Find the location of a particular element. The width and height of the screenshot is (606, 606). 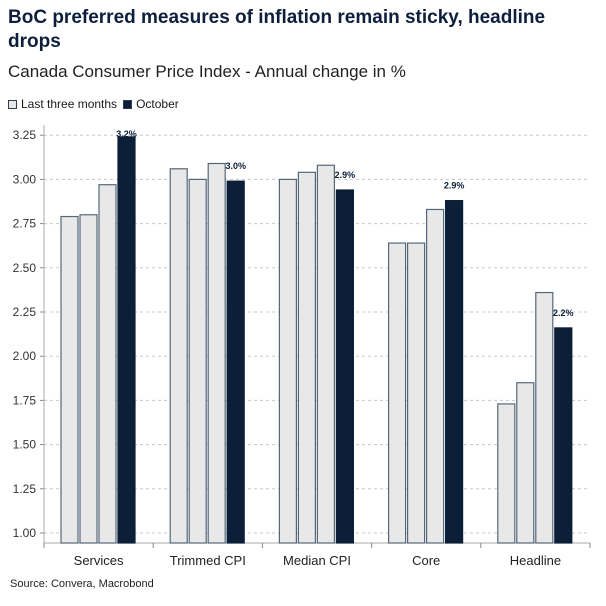

y-tick-label: 2.25 is located at coordinates (25, 312).